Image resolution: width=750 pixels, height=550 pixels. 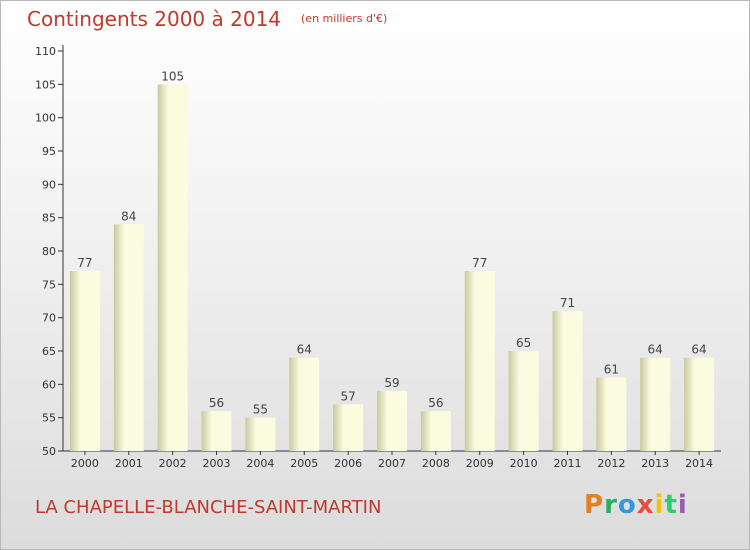 I want to click on y-tick-label: 85, so click(x=49, y=218).